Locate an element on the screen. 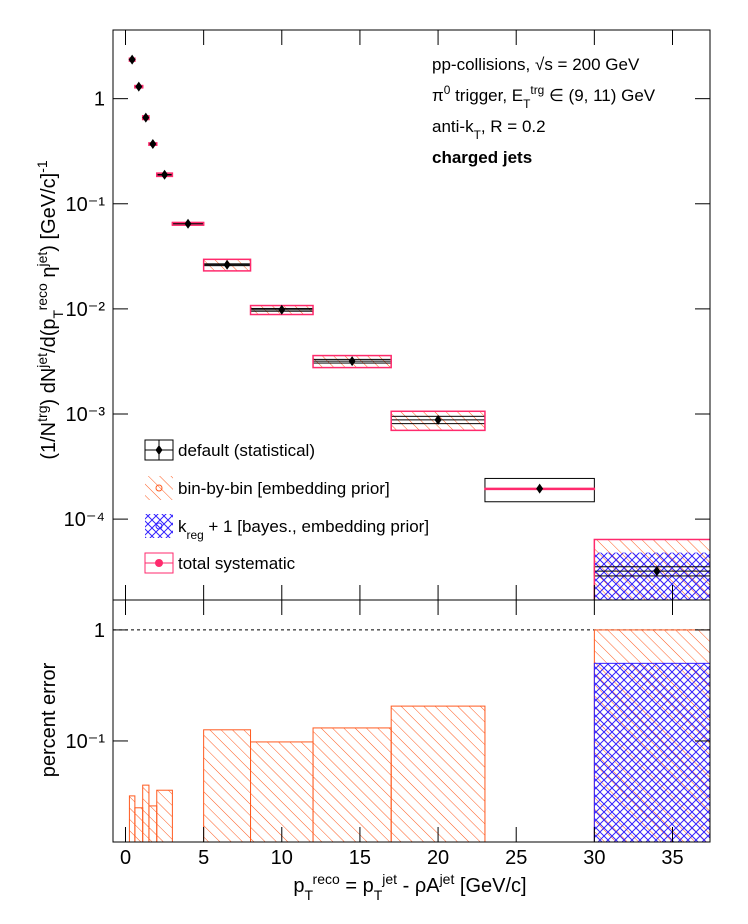  text-segment: /d(p is located at coordinates (49, 335).